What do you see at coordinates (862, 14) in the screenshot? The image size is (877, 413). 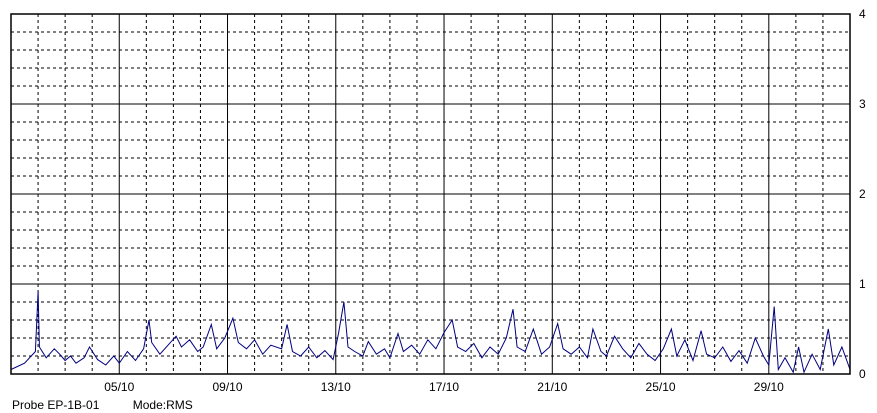 I see `y-tick-label: 4` at bounding box center [862, 14].